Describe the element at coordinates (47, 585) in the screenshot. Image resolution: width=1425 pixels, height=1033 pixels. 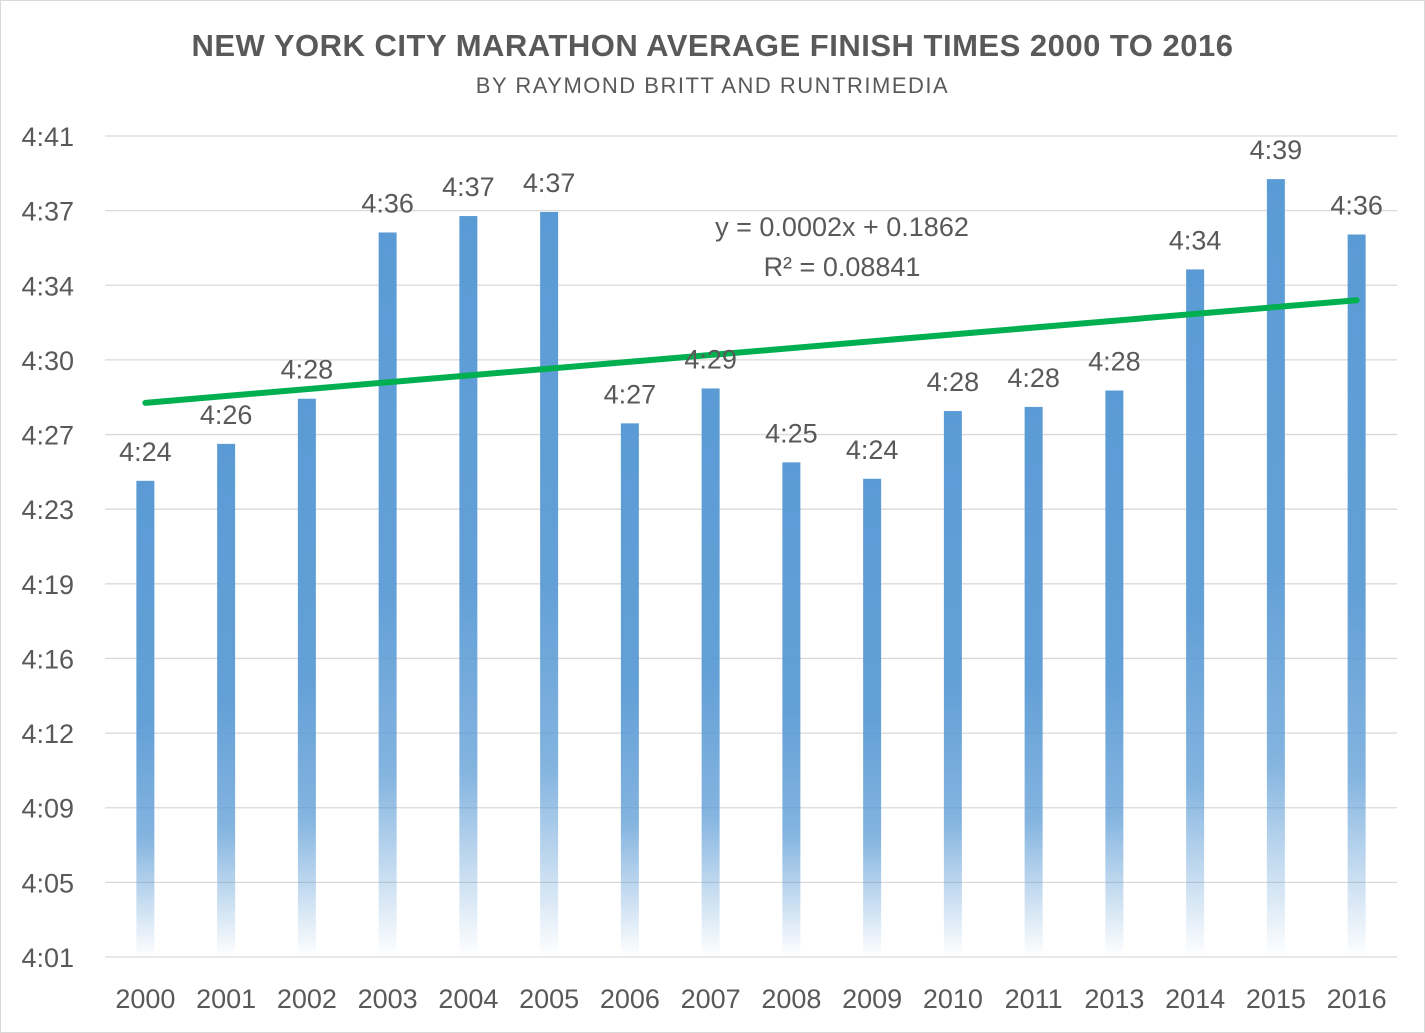
I see `y-tick-label: 4:19` at that location.